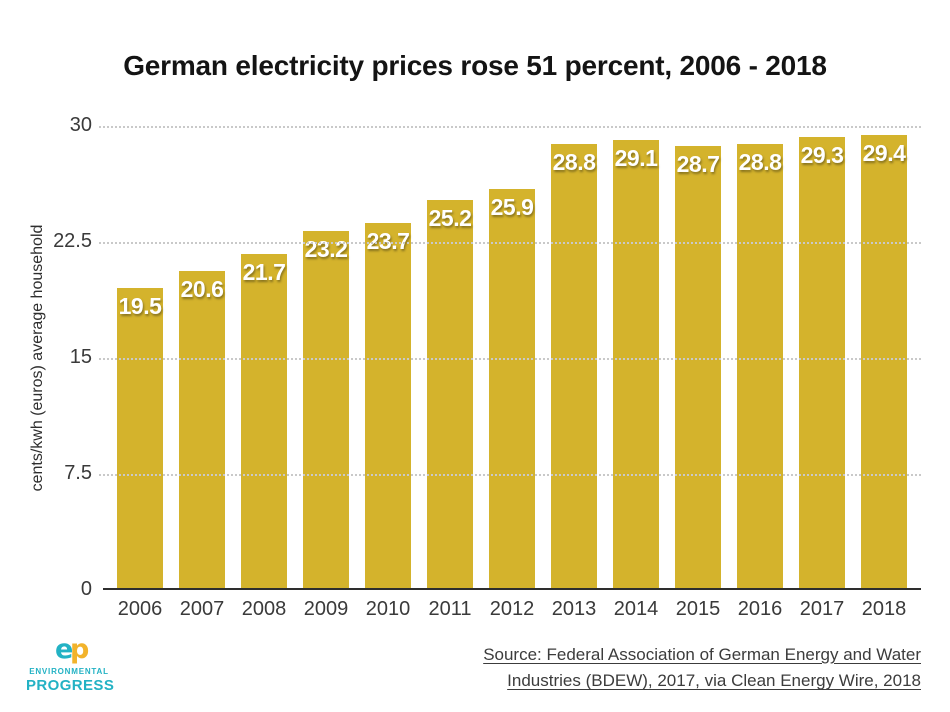  I want to click on bar-2011: 25.2, so click(450, 393).